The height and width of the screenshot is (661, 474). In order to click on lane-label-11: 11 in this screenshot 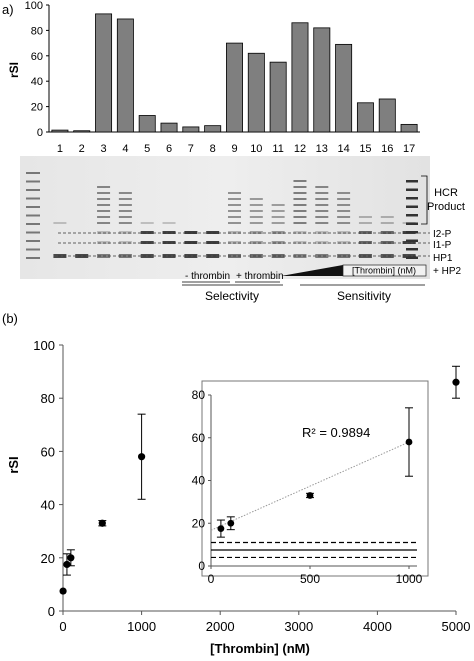, I will do `click(277, 149)`.